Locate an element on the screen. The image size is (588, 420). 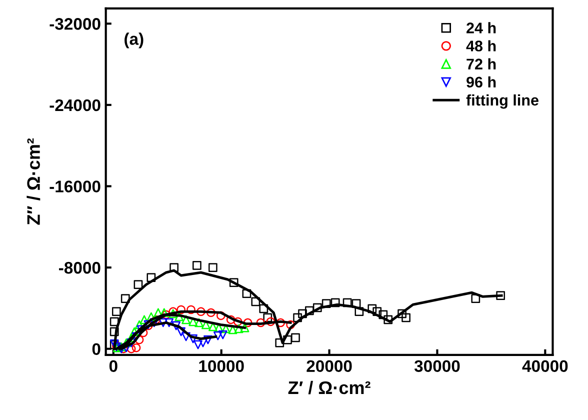
x-tick-label: 0 is located at coordinates (113, 366).